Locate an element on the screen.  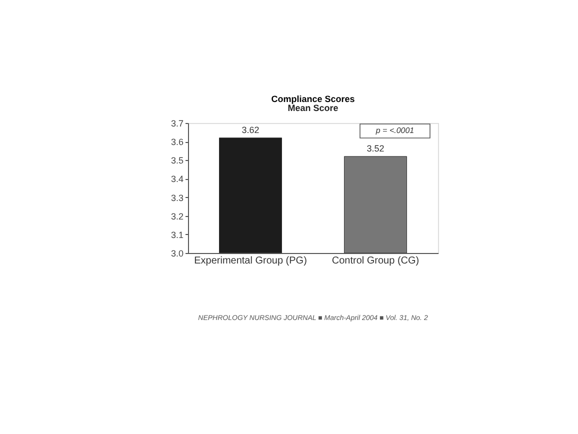
chart-subtitle: Mean Score is located at coordinates (313, 108).